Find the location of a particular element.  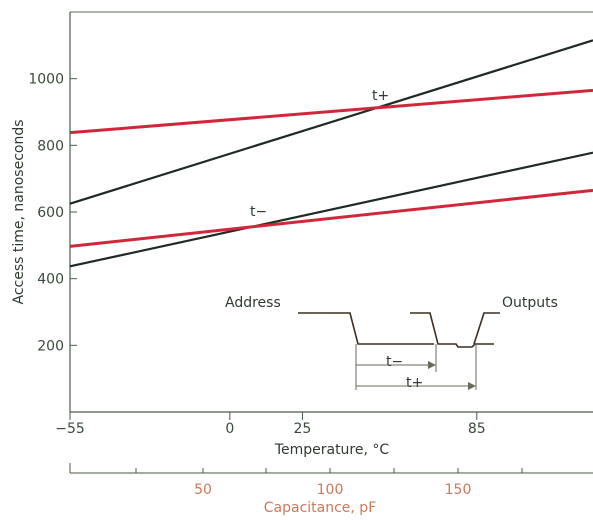

y-axis-title: Access time, nanoseconds is located at coordinates (19, 211).